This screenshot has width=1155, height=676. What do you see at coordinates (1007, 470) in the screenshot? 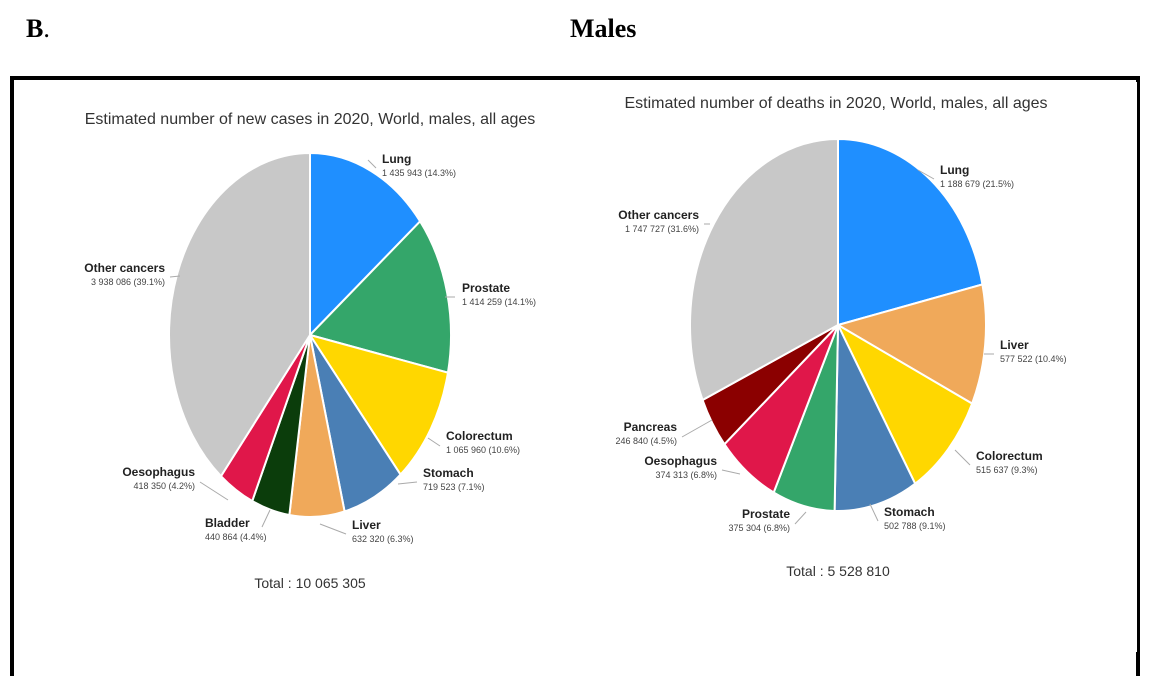
I see `slice-value-colorectum: 515 637 (9.3%)` at bounding box center [1007, 470].